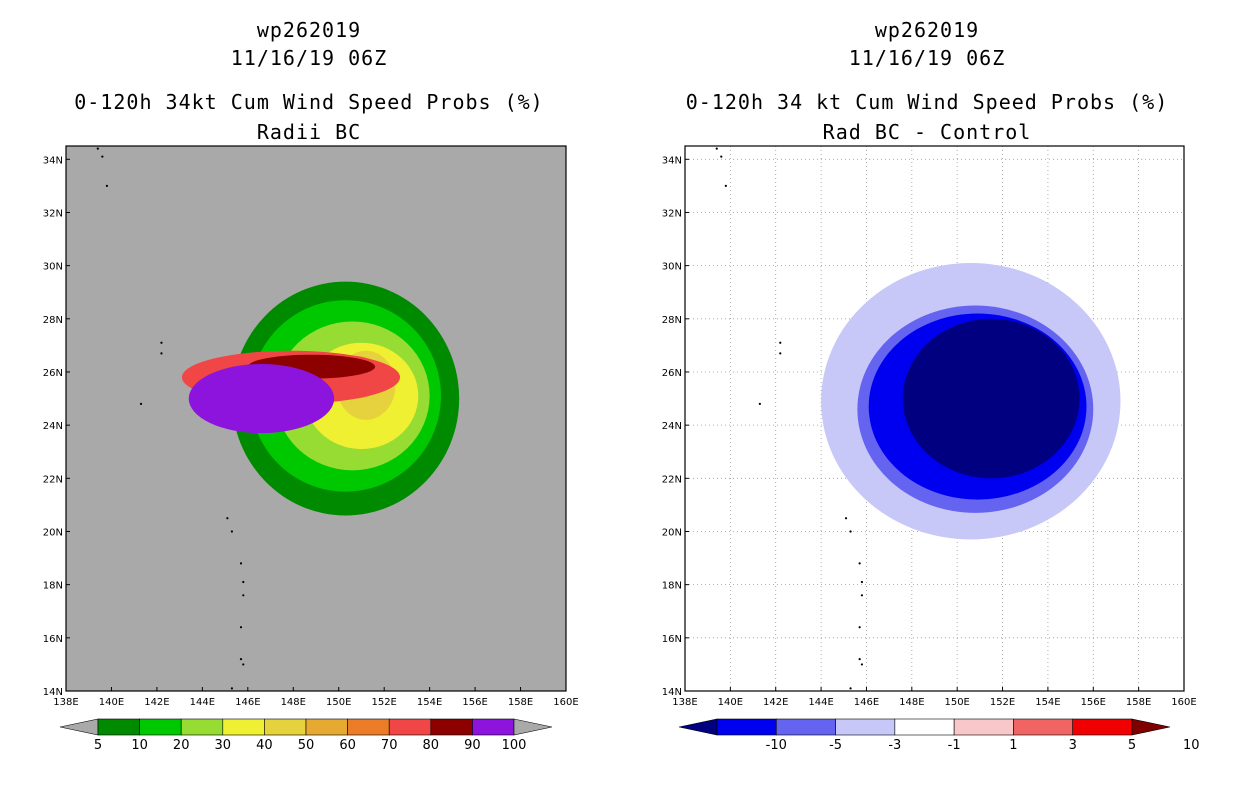 The height and width of the screenshot is (800, 1236). Describe the element at coordinates (306, 745) in the screenshot. I see `colorbar-label: 50` at that location.